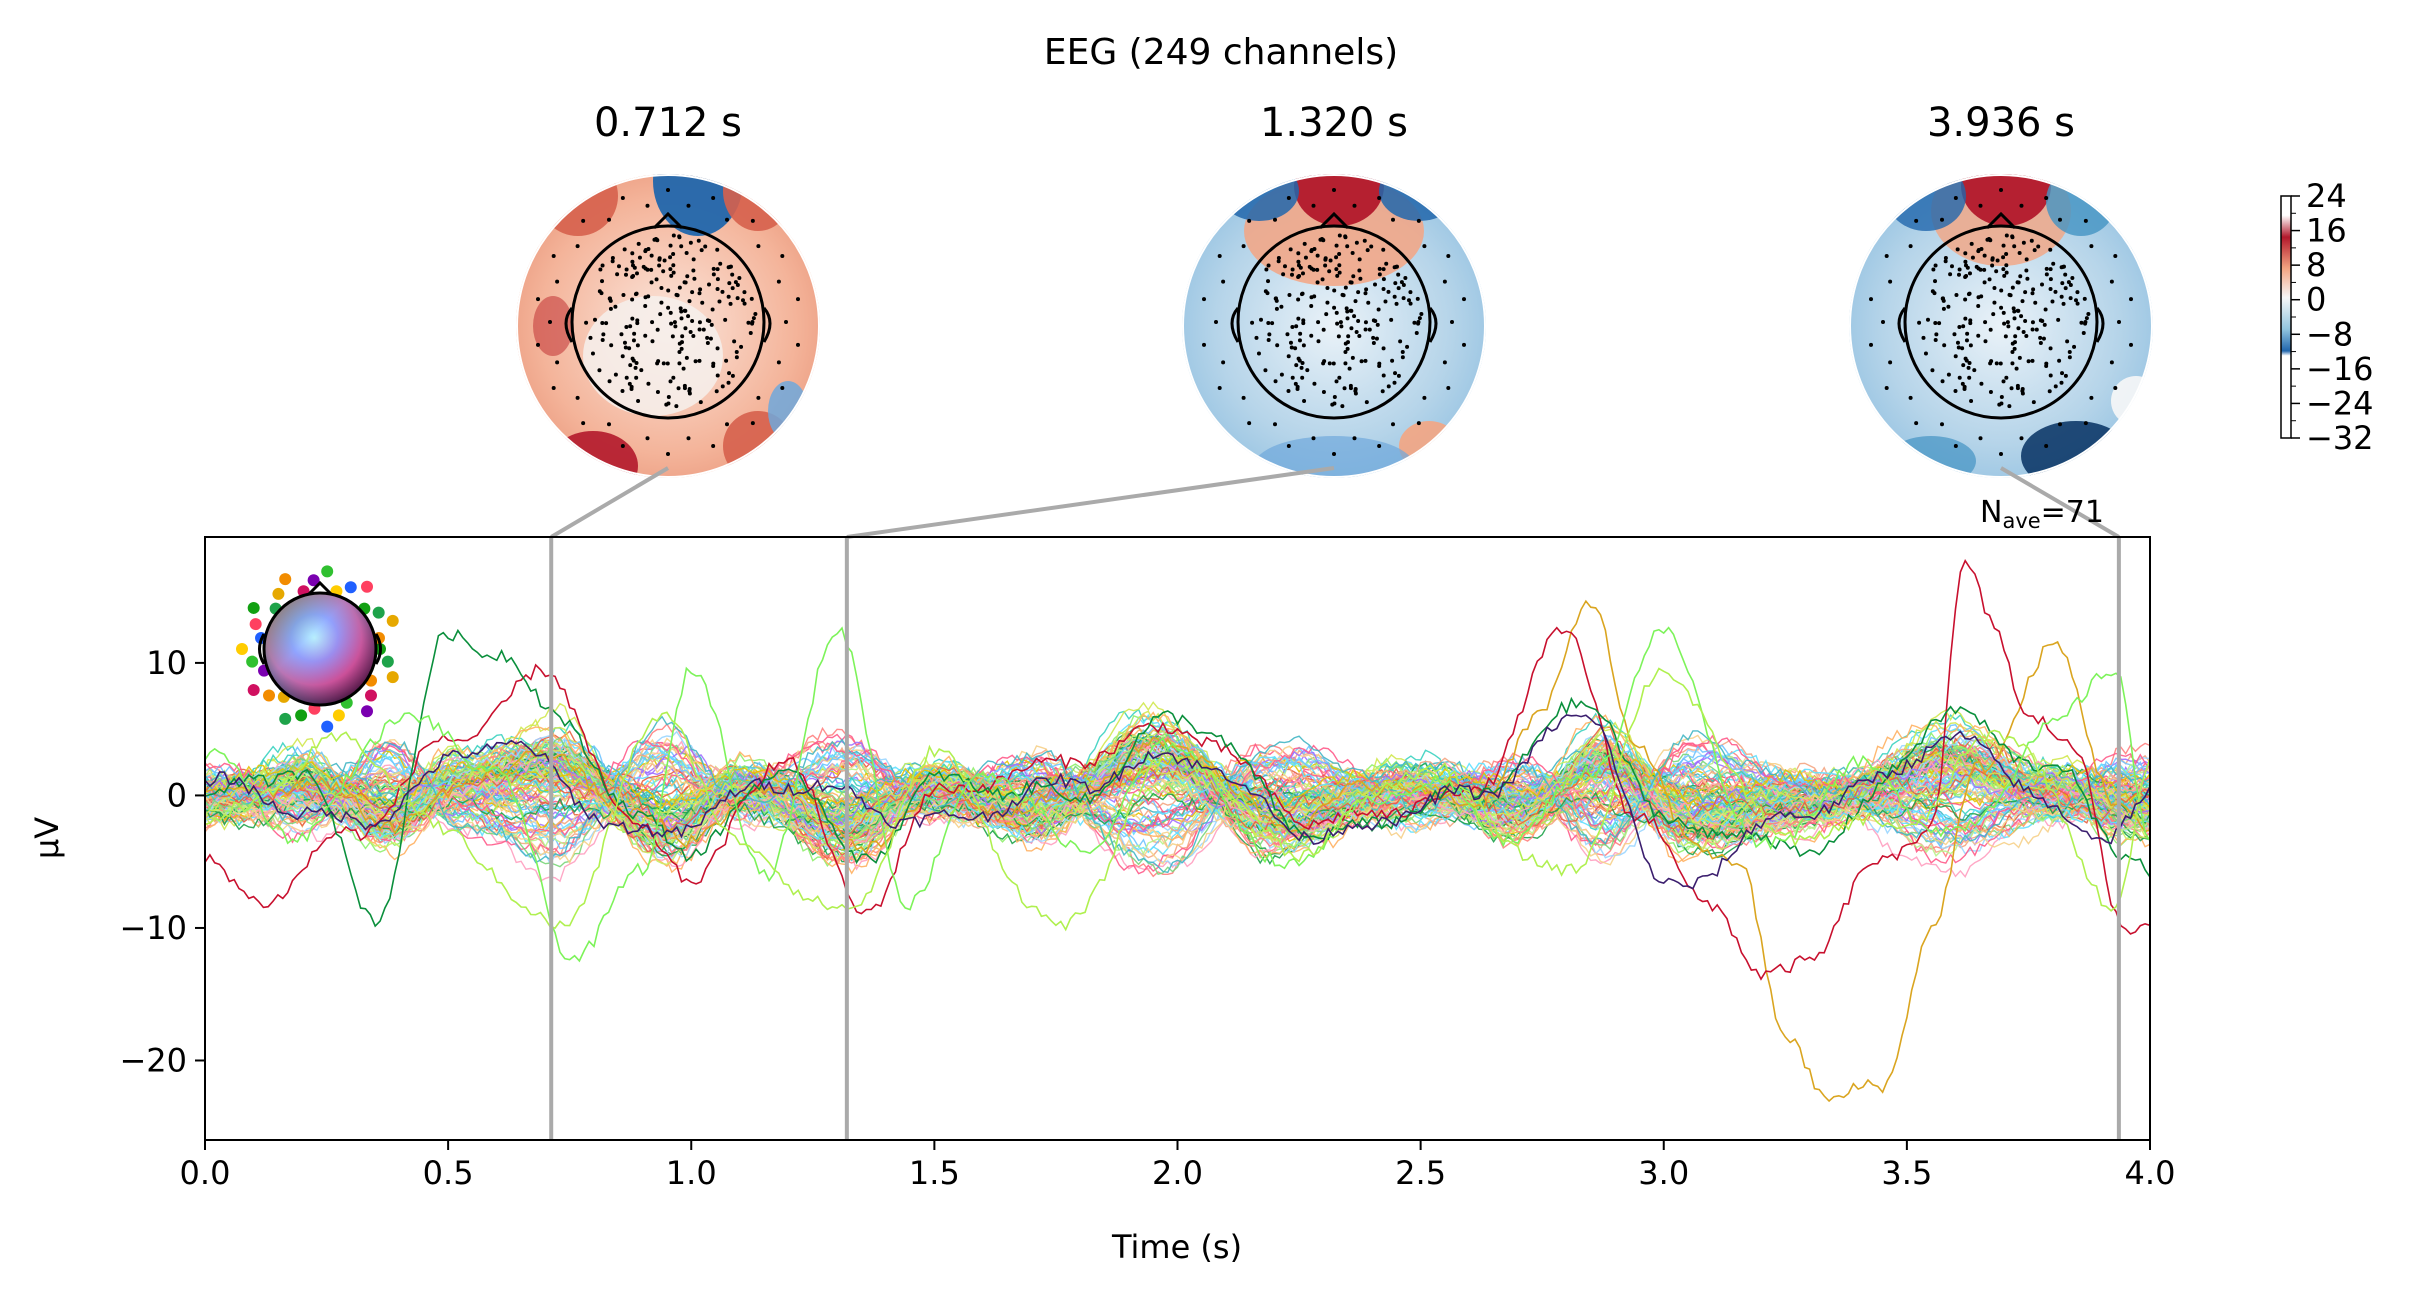 The height and width of the screenshot is (1294, 2429). What do you see at coordinates (668, 322) in the screenshot?
I see `head-outline` at bounding box center [668, 322].